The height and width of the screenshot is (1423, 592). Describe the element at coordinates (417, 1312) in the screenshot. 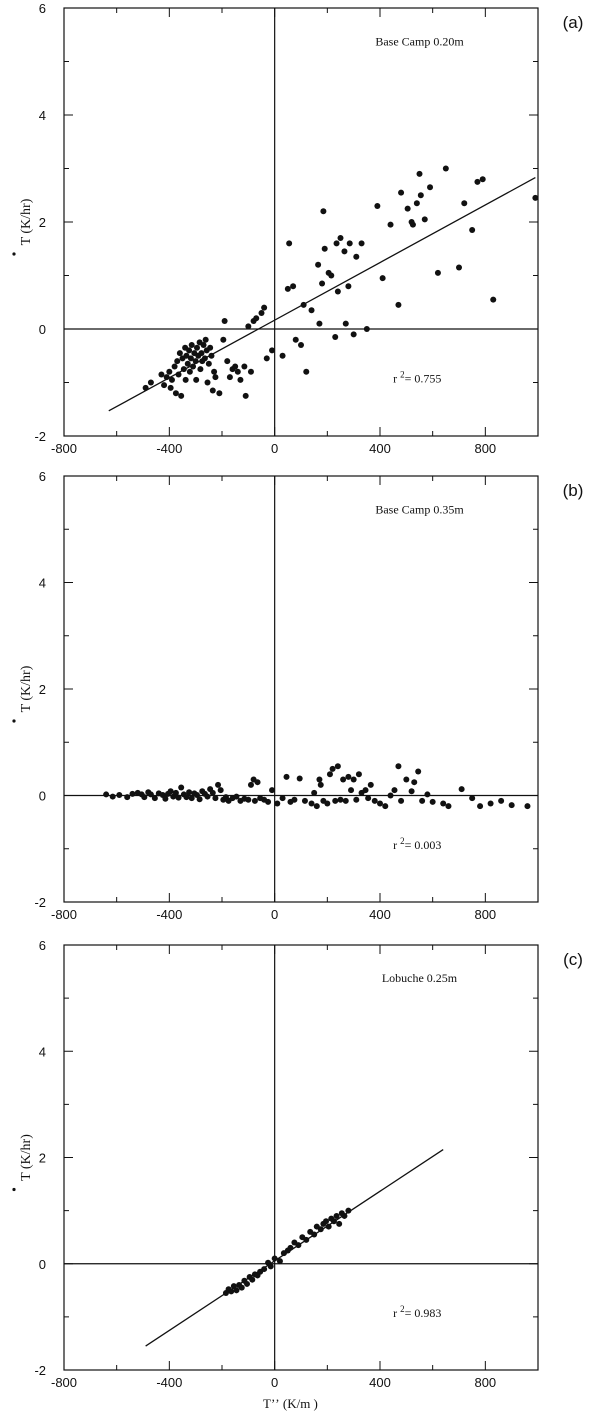

I see `r-squared-label: r 2= 0.983` at that location.